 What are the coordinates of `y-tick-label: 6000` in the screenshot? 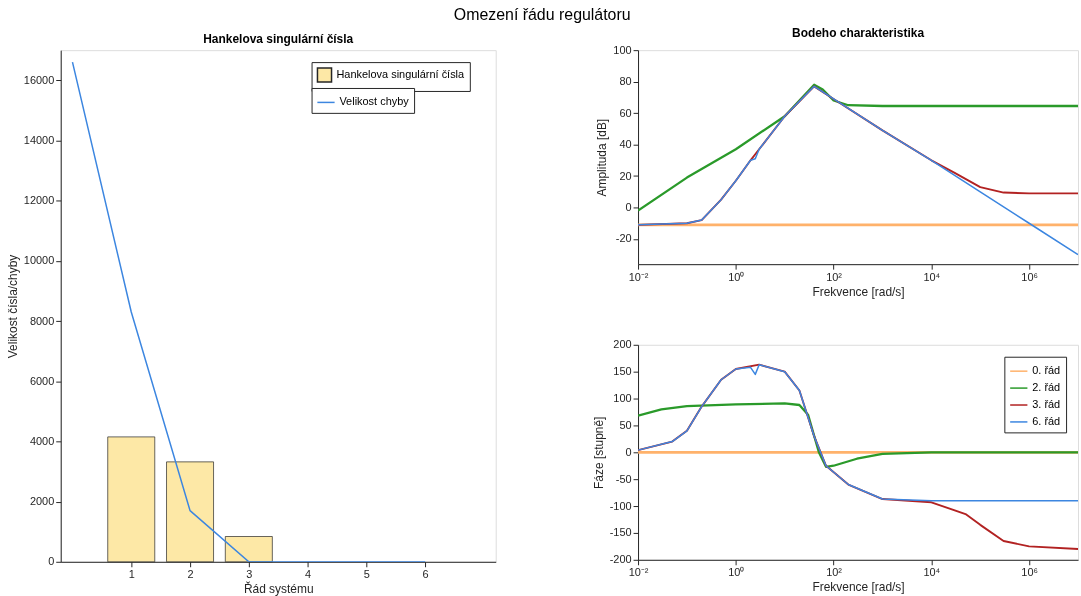 It's located at (42, 380).